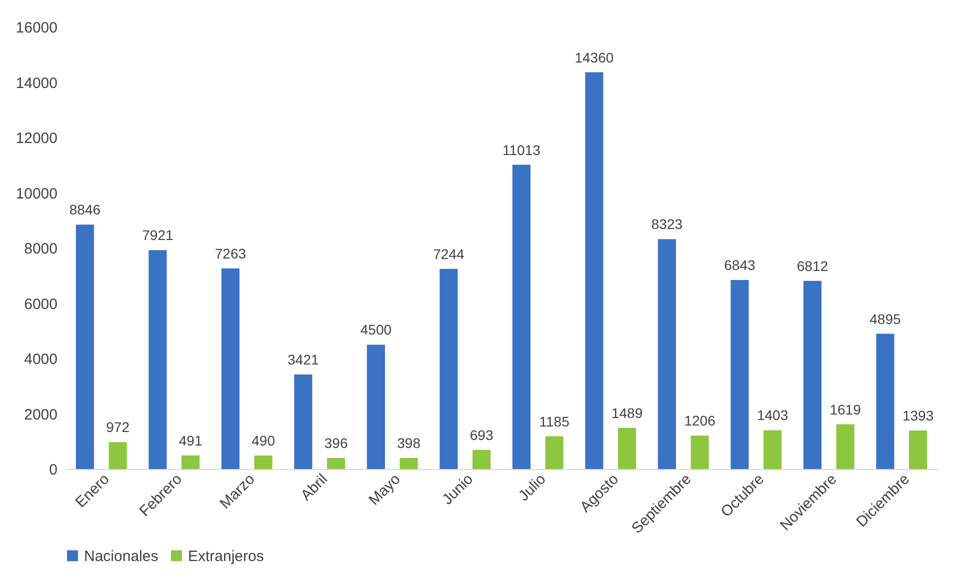 The height and width of the screenshot is (579, 958). I want to click on data-label: 7921, so click(158, 235).